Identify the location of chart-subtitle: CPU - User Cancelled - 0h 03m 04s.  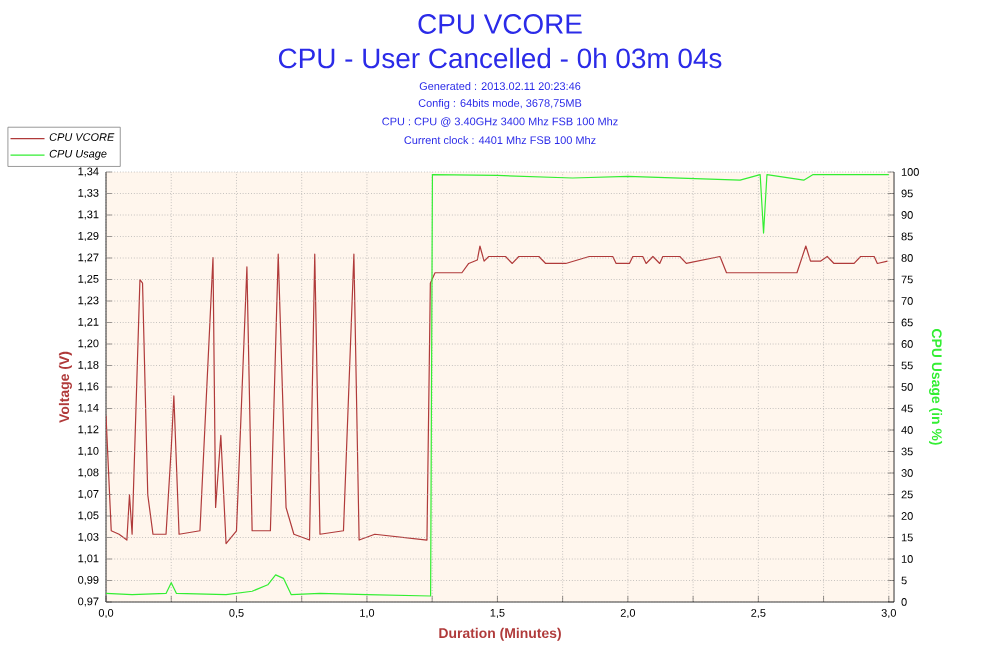
(500, 58).